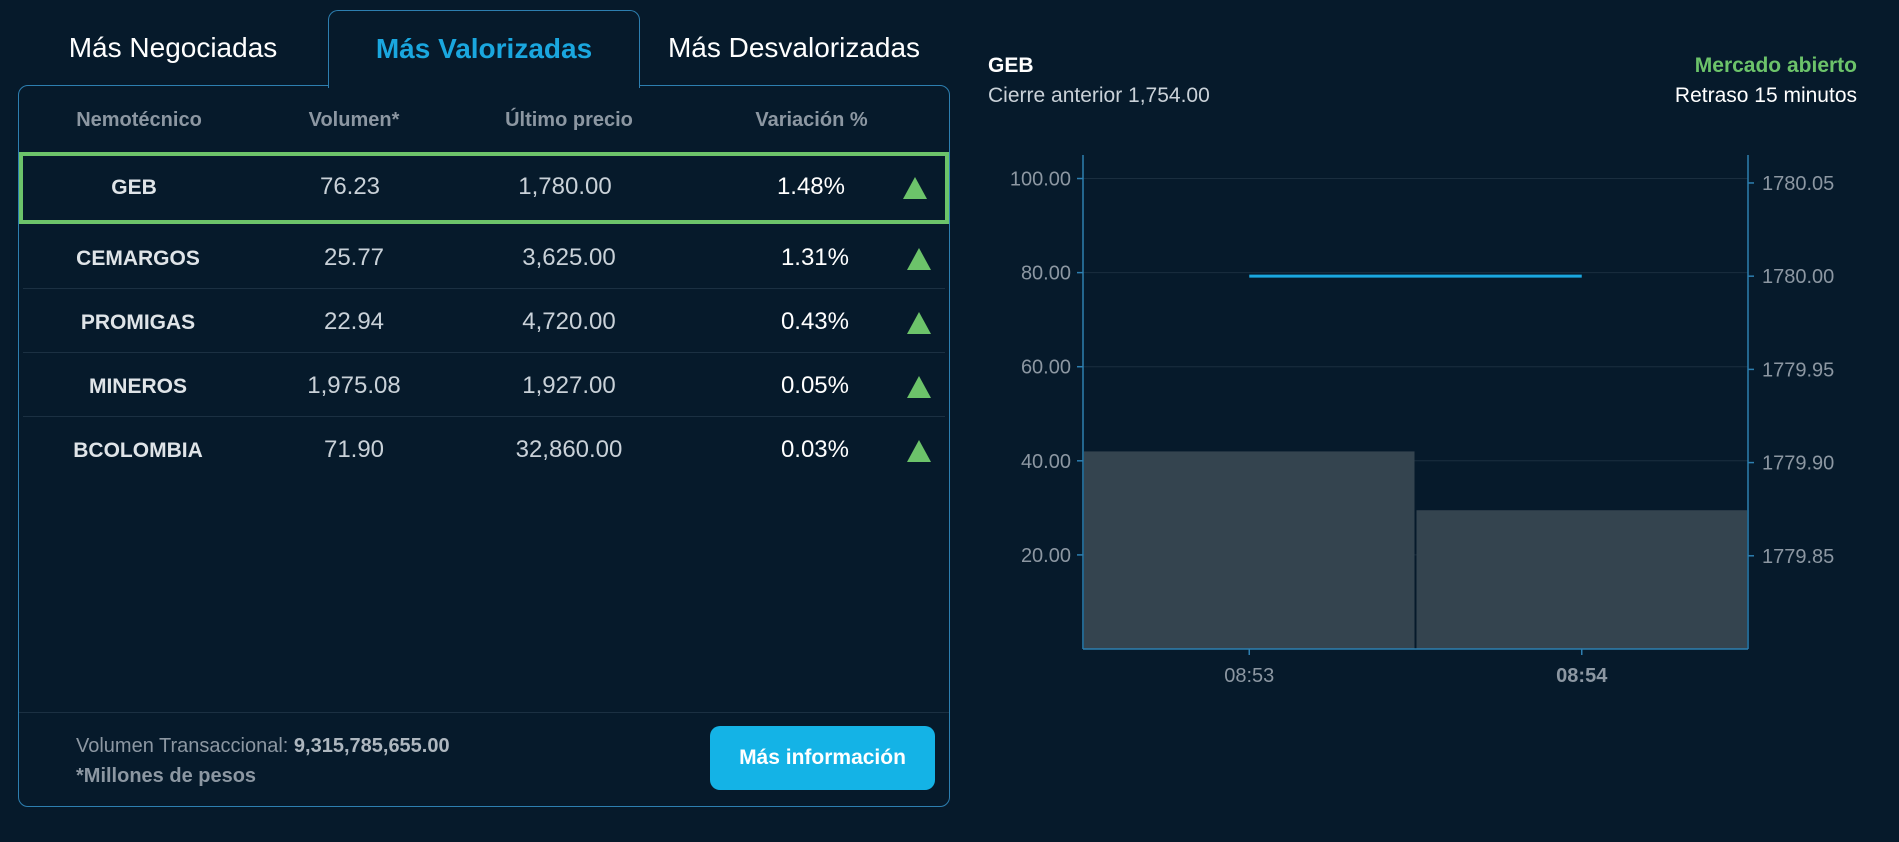  Describe the element at coordinates (1046, 462) in the screenshot. I see `left-tick-label: 40.00` at that location.